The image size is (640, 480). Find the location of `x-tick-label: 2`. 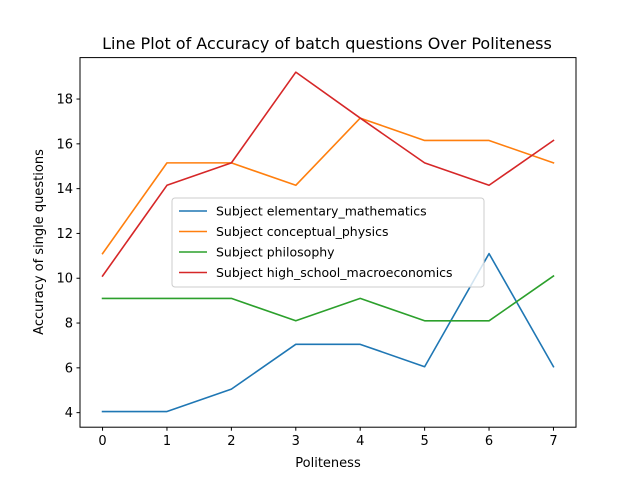

x-tick-label: 2 is located at coordinates (231, 441).